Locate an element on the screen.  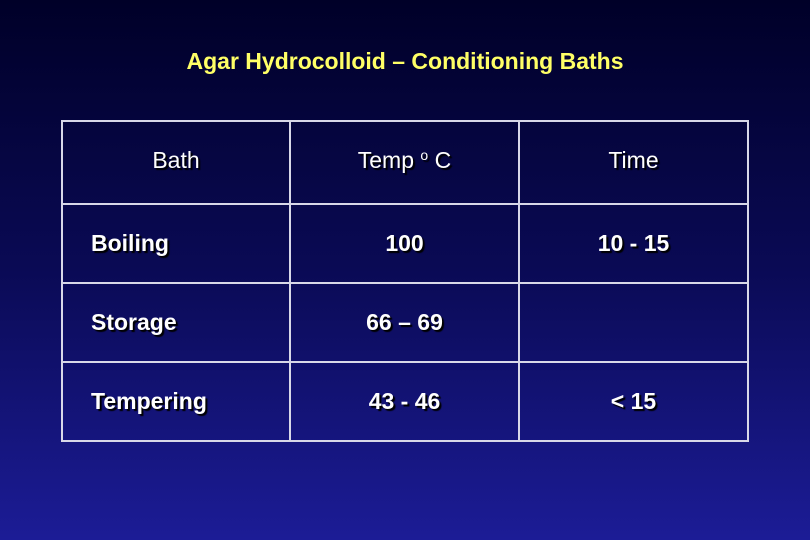
header-cell: Bath is located at coordinates (176, 162).